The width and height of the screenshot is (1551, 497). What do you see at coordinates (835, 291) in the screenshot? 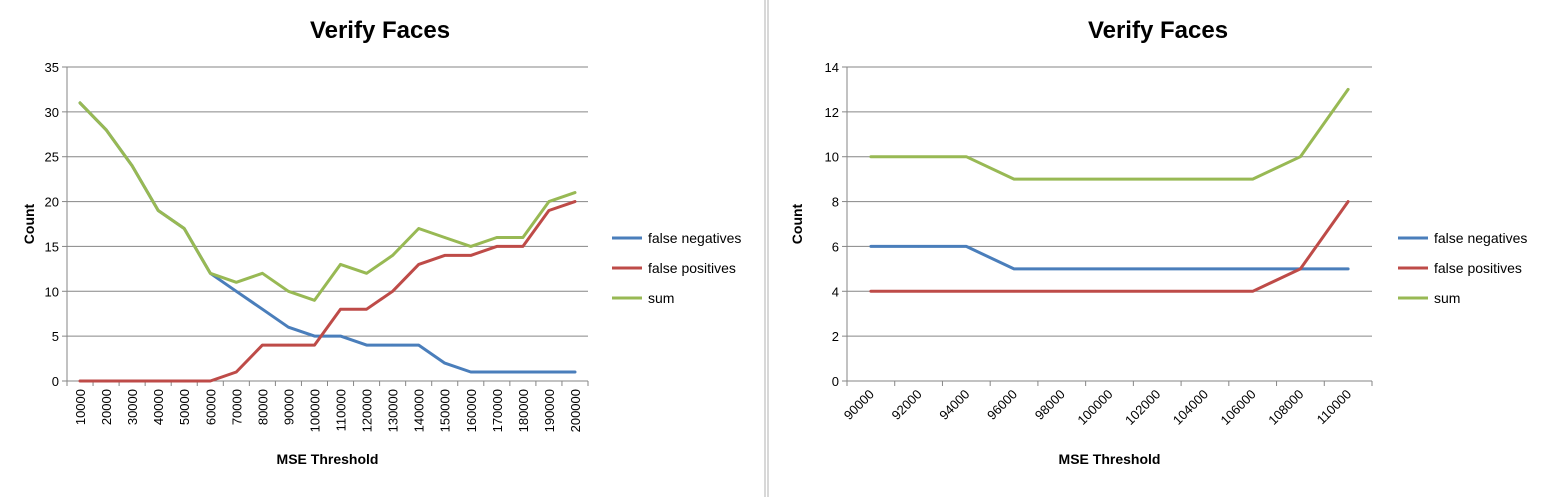
I see `y-tick-label: 4` at bounding box center [835, 291].